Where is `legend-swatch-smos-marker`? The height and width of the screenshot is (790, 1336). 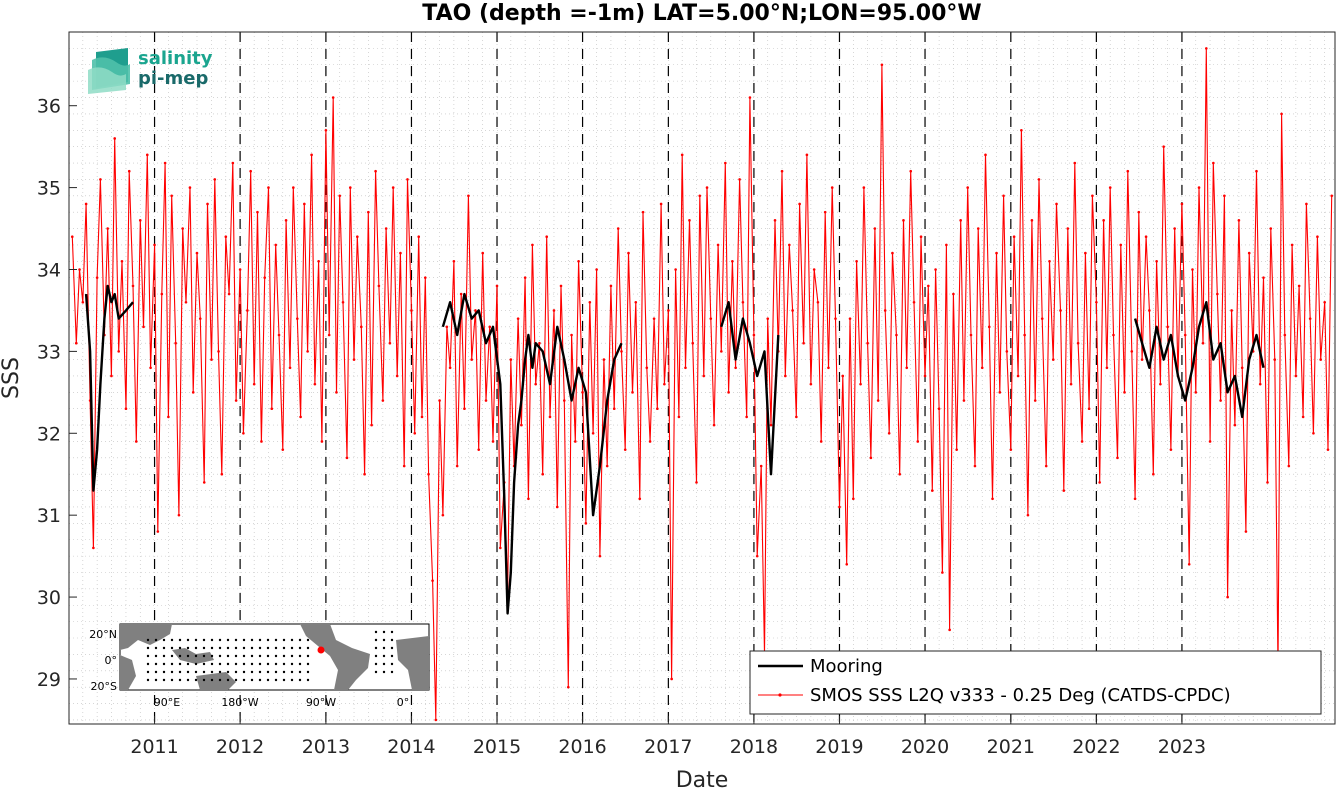
legend-swatch-smos-marker is located at coordinates (780, 695).